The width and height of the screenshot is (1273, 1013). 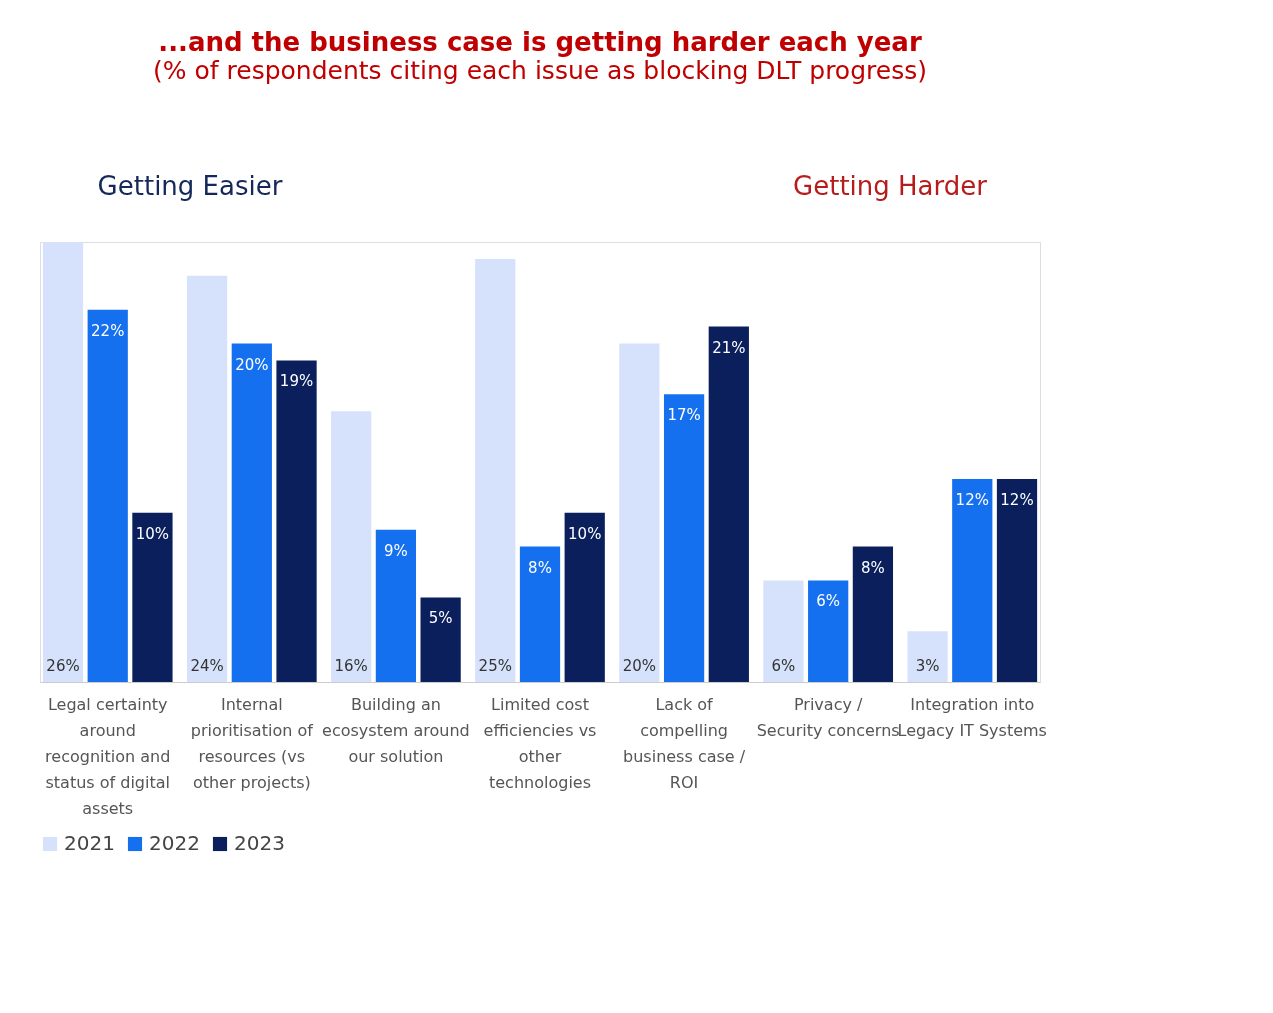 What do you see at coordinates (828, 717) in the screenshot?
I see `x-tick-label: Privacy / Security concerns` at bounding box center [828, 717].